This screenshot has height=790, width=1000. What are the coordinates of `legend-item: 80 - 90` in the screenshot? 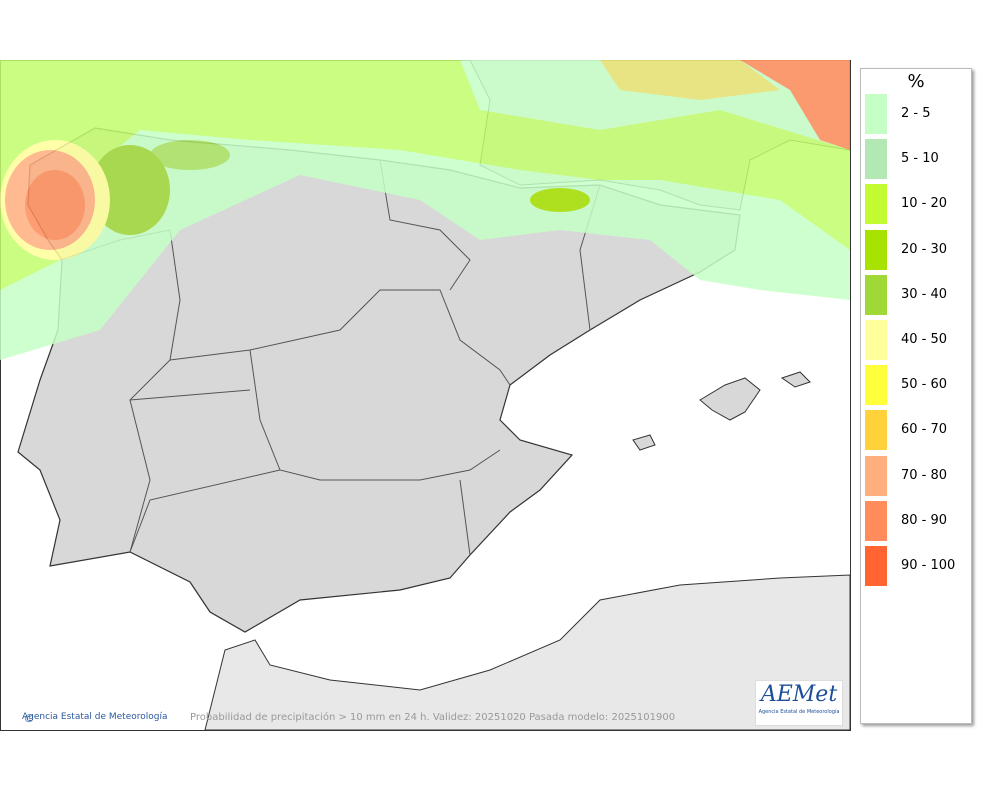 It's located at (918, 520).